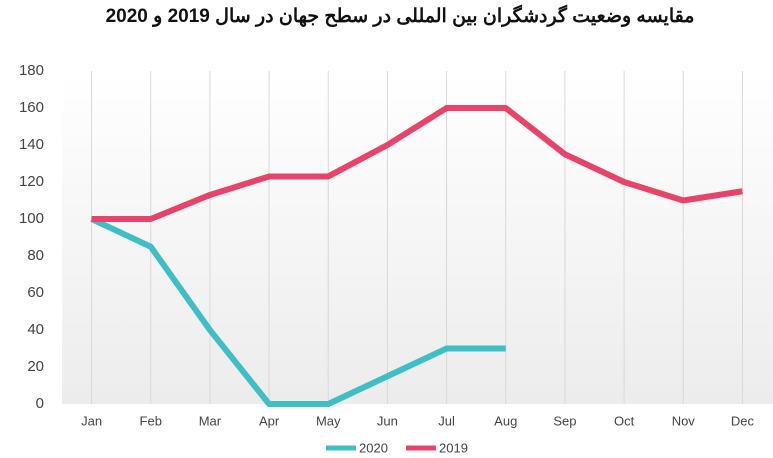 Image resolution: width=773 pixels, height=458 pixels. What do you see at coordinates (91, 420) in the screenshot?
I see `x-tick-label: Jan` at bounding box center [91, 420].